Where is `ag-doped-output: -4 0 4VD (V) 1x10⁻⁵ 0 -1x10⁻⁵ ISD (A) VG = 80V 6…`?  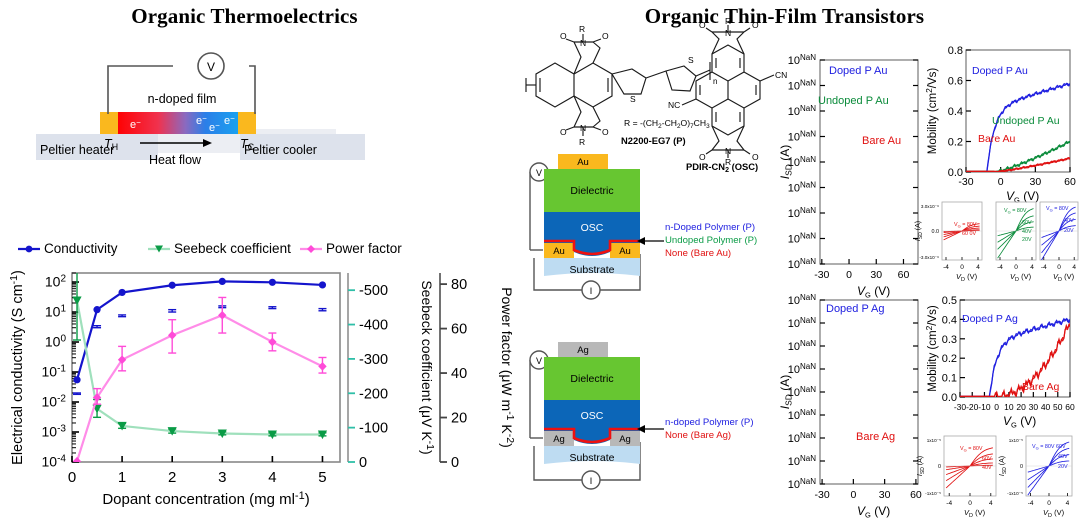 ag-doped-output: -4 0 4VD (V) 1x10⁻⁵ 0 -1x10⁻⁵ ISD (A) VG = 80V 6… is located at coordinates (1036, 477).